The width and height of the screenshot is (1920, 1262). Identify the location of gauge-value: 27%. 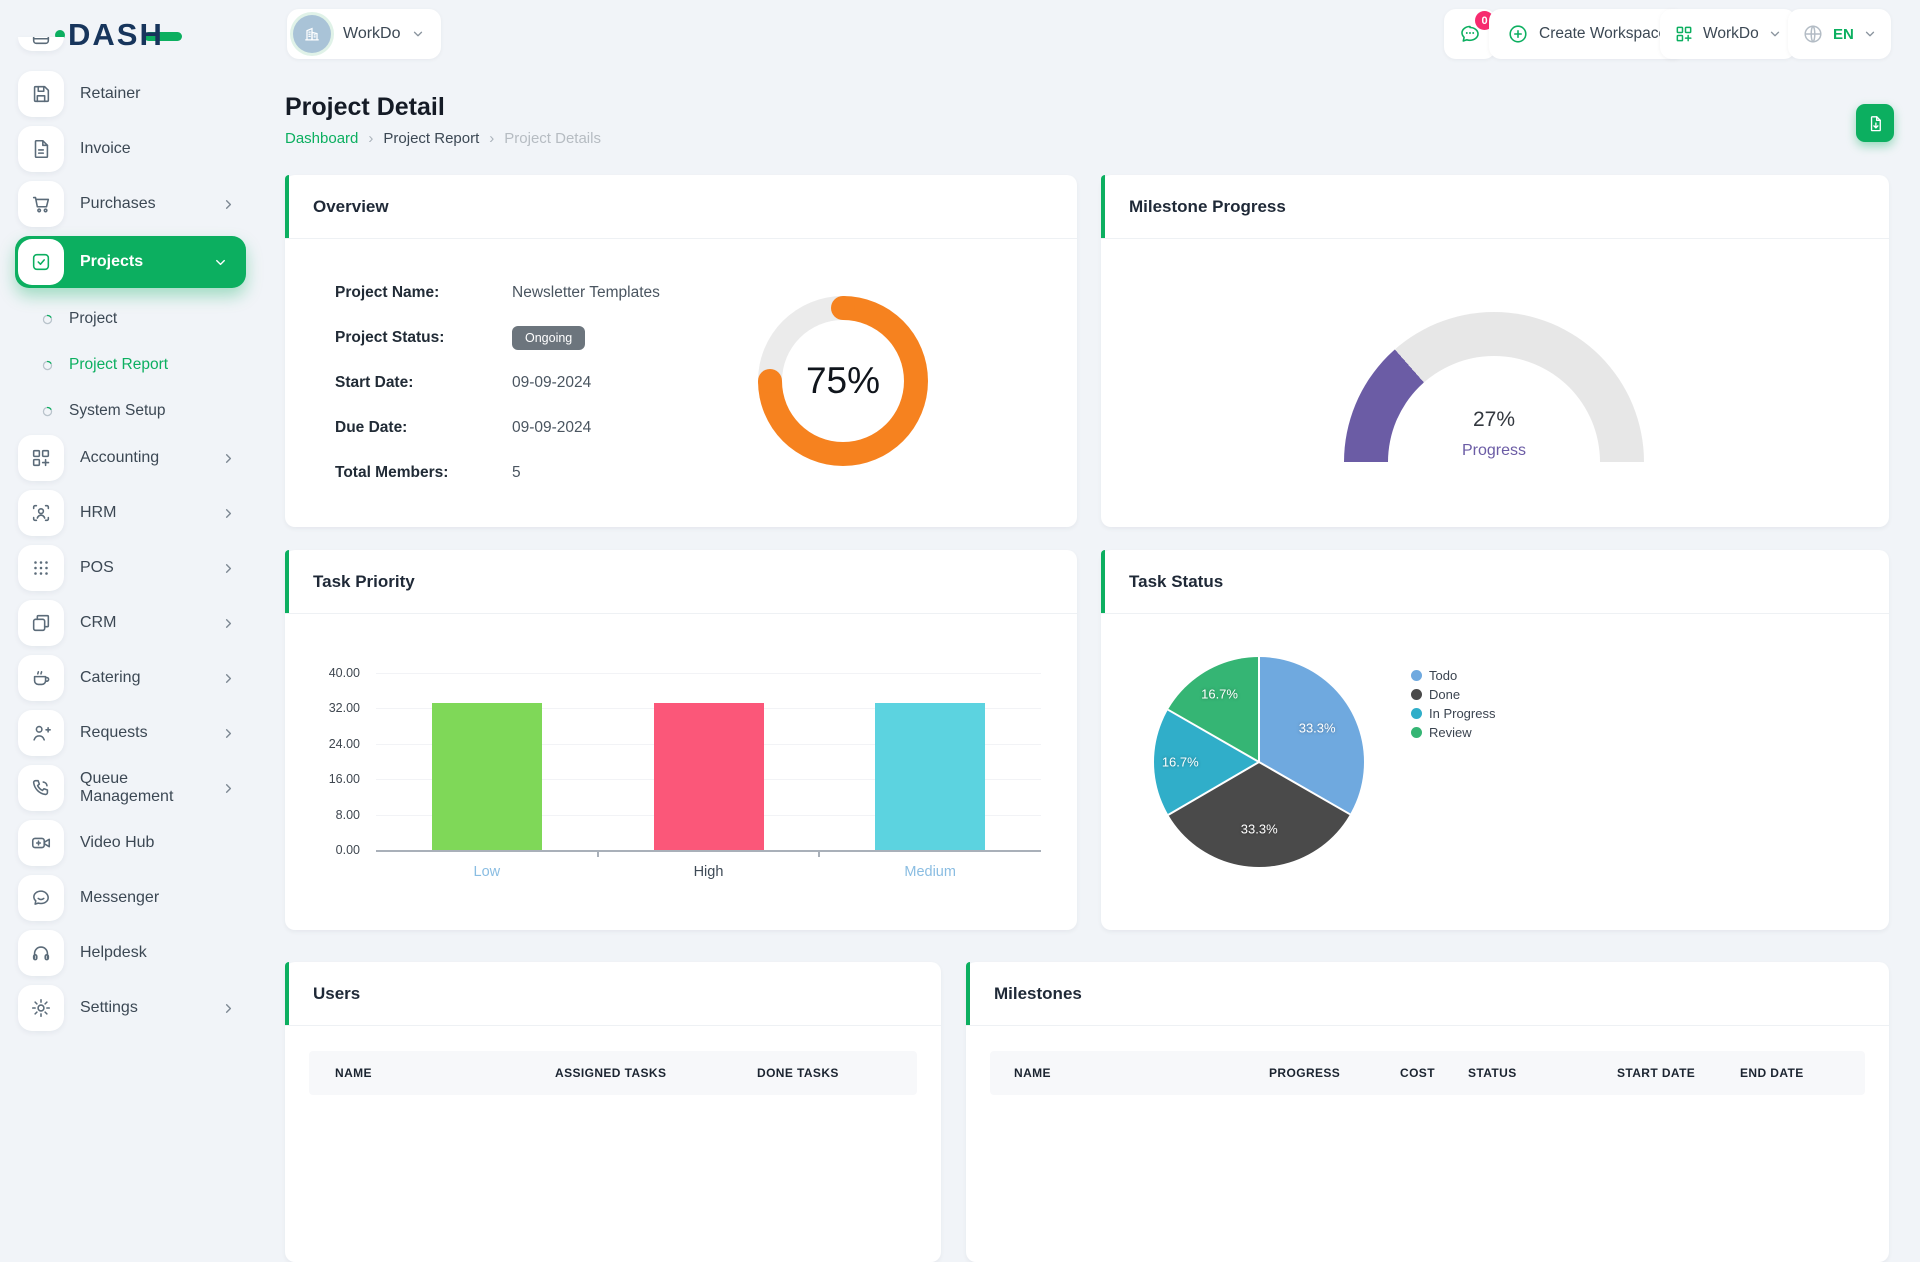
(1494, 419).